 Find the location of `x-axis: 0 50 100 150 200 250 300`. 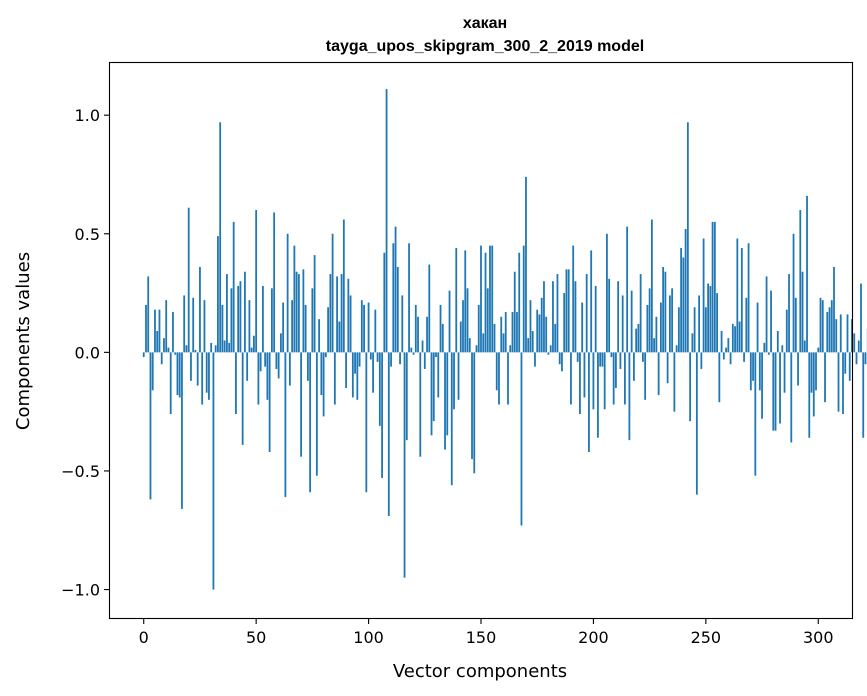

x-axis: 0 50 100 150 200 250 300 is located at coordinates (486, 632).